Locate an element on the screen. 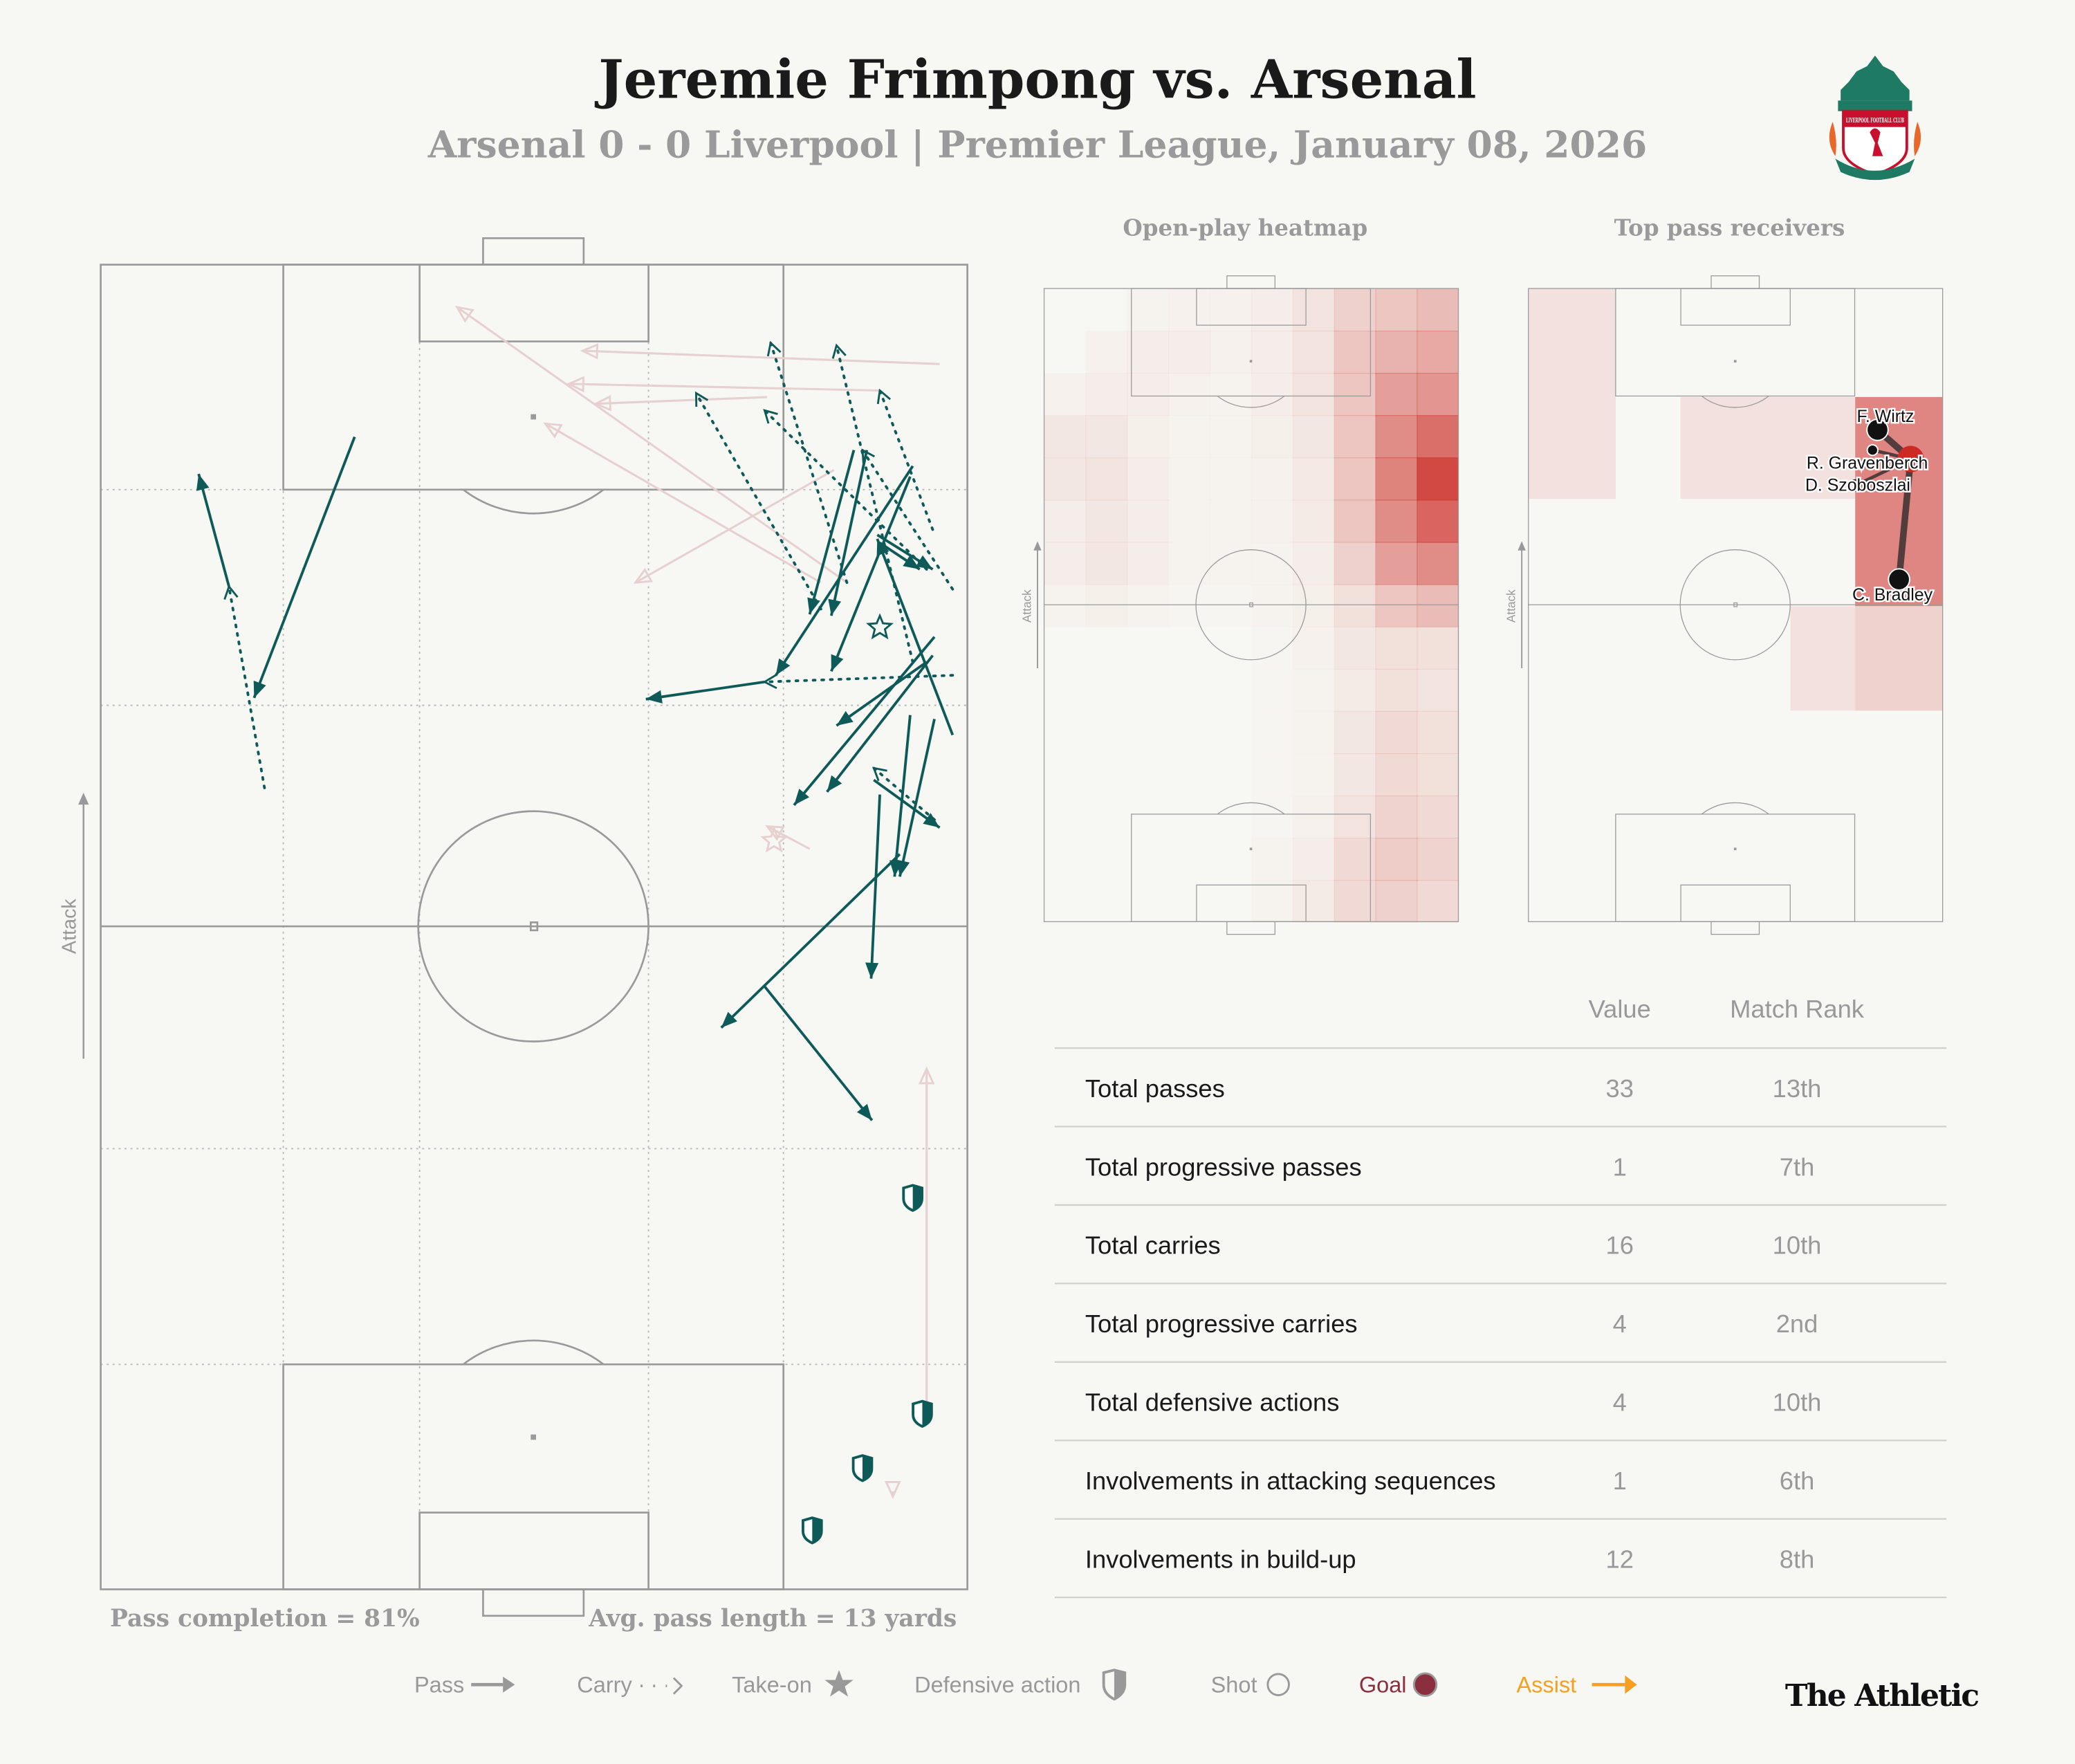  avg-pass-length: Avg. pass length = 13 yards is located at coordinates (772, 1619).